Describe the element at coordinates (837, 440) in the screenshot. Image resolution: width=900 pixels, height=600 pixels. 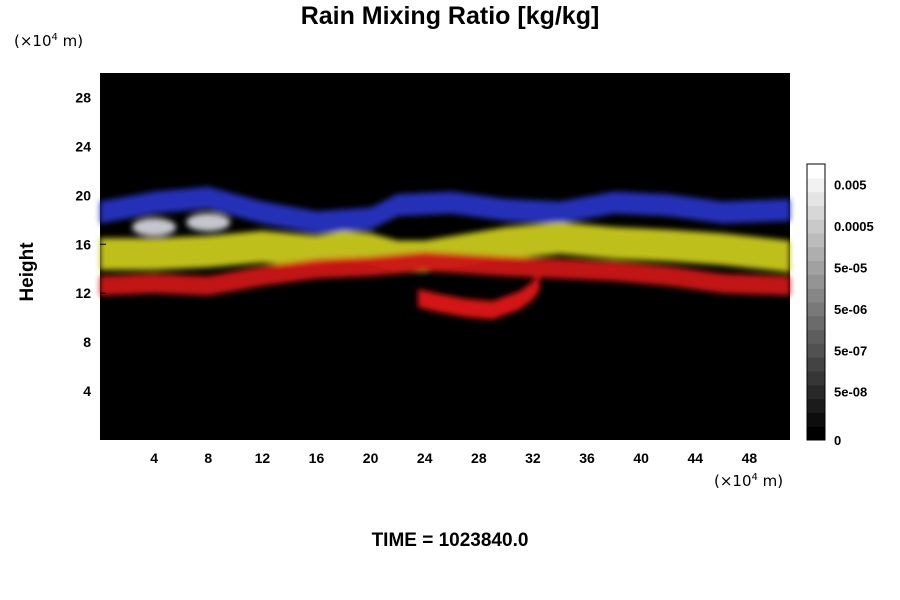
I see `colorbar-tick-label: 0` at that location.